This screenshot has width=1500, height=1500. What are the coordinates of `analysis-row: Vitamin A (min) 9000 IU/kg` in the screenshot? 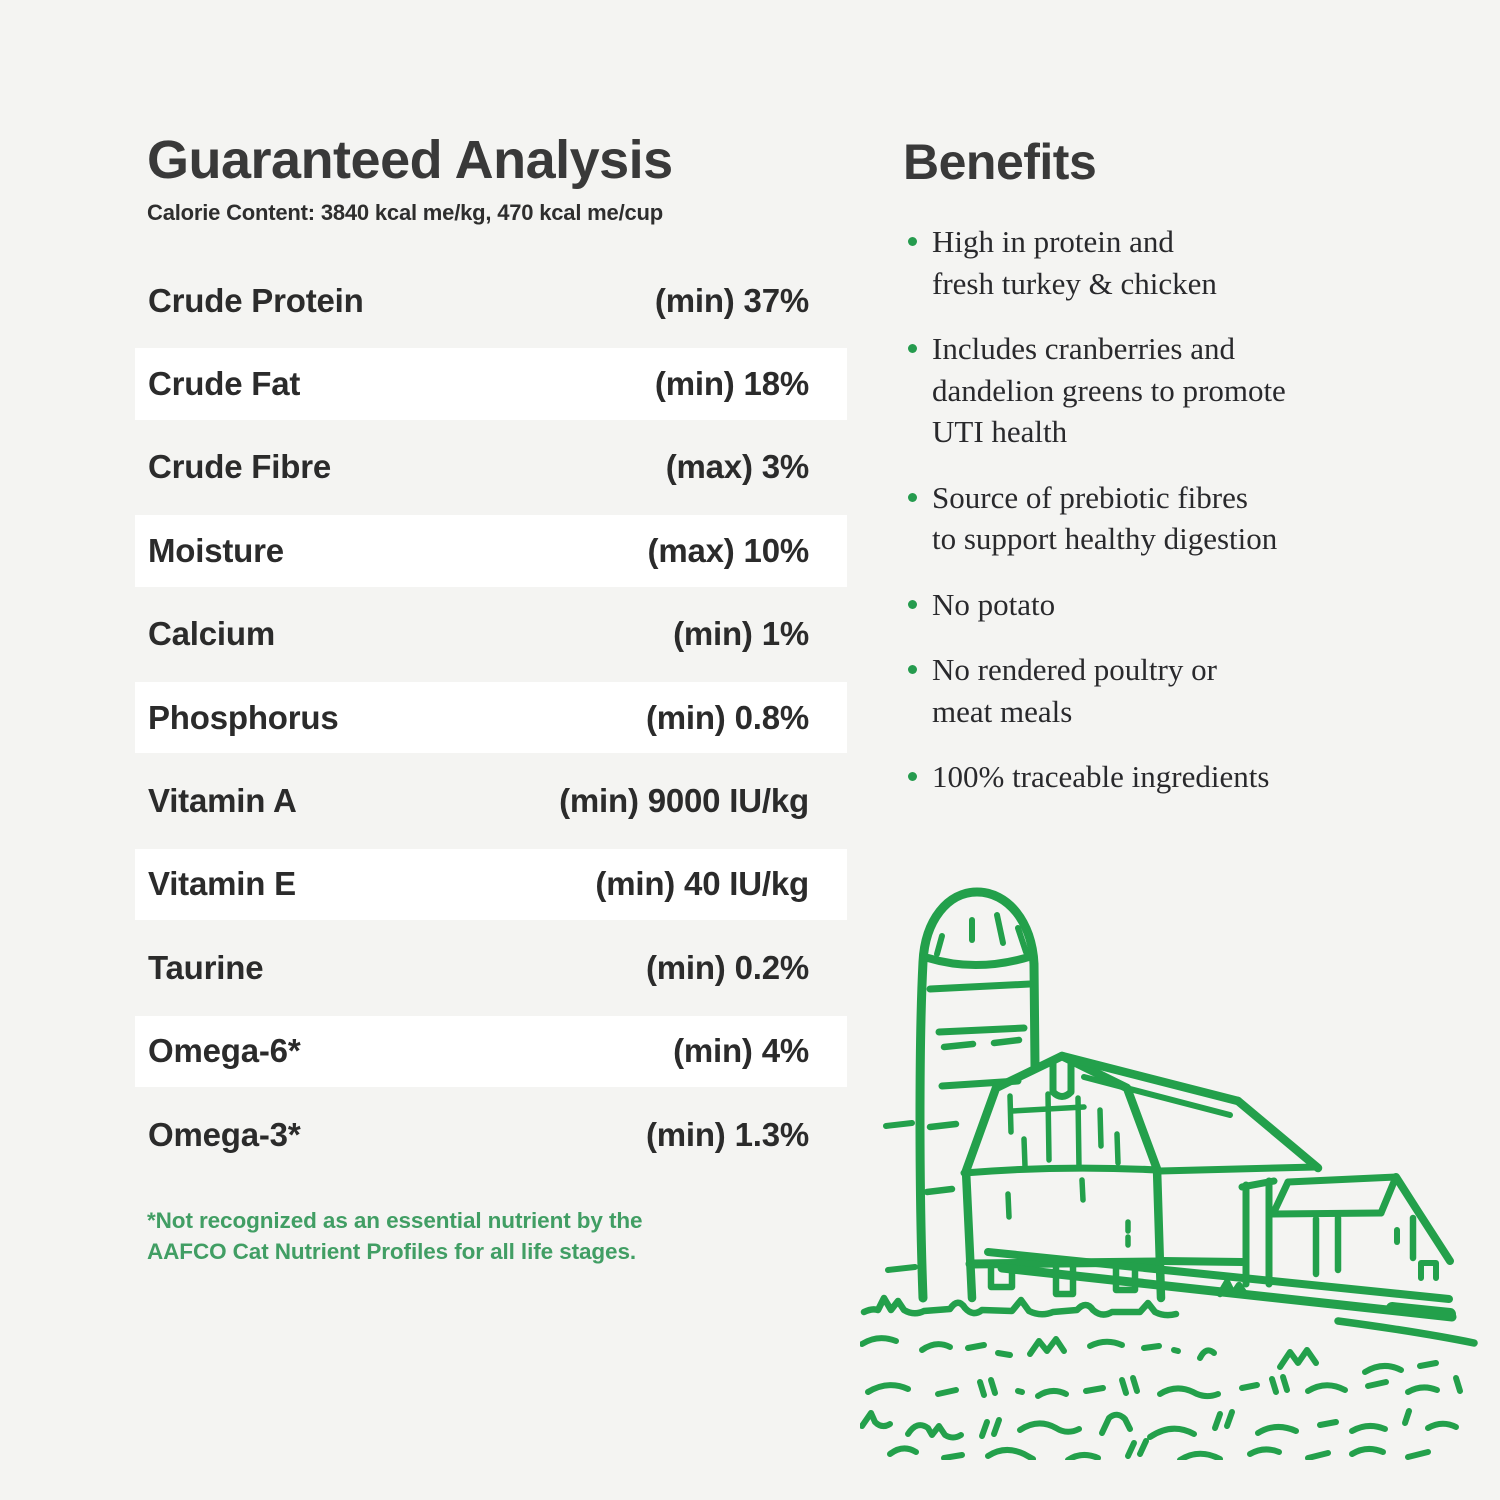 It's located at (491, 800).